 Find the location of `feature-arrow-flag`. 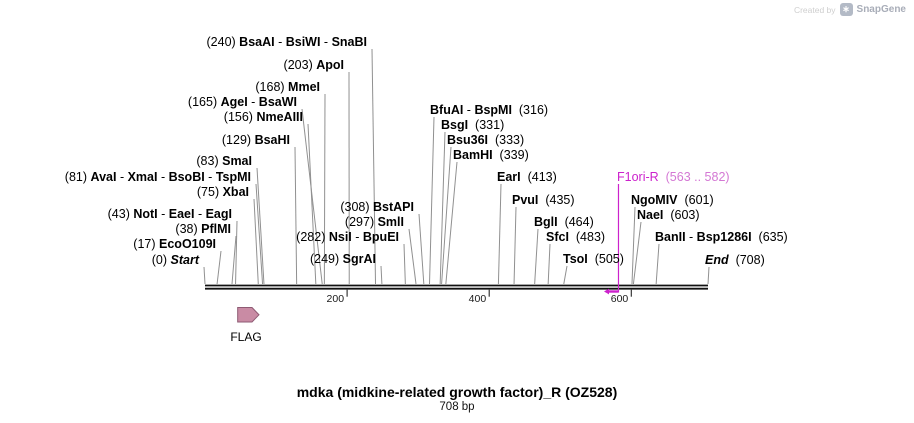

feature-arrow-flag is located at coordinates (248, 315).